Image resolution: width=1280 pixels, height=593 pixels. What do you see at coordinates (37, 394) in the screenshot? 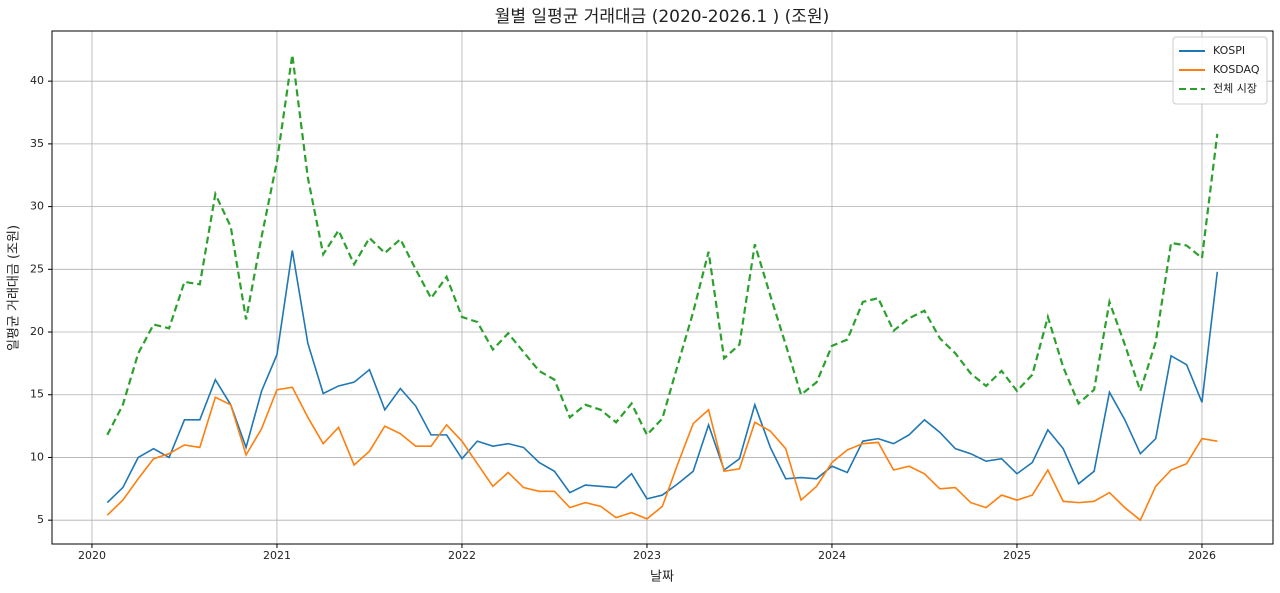
I see `y-tick-label: 15` at bounding box center [37, 394].